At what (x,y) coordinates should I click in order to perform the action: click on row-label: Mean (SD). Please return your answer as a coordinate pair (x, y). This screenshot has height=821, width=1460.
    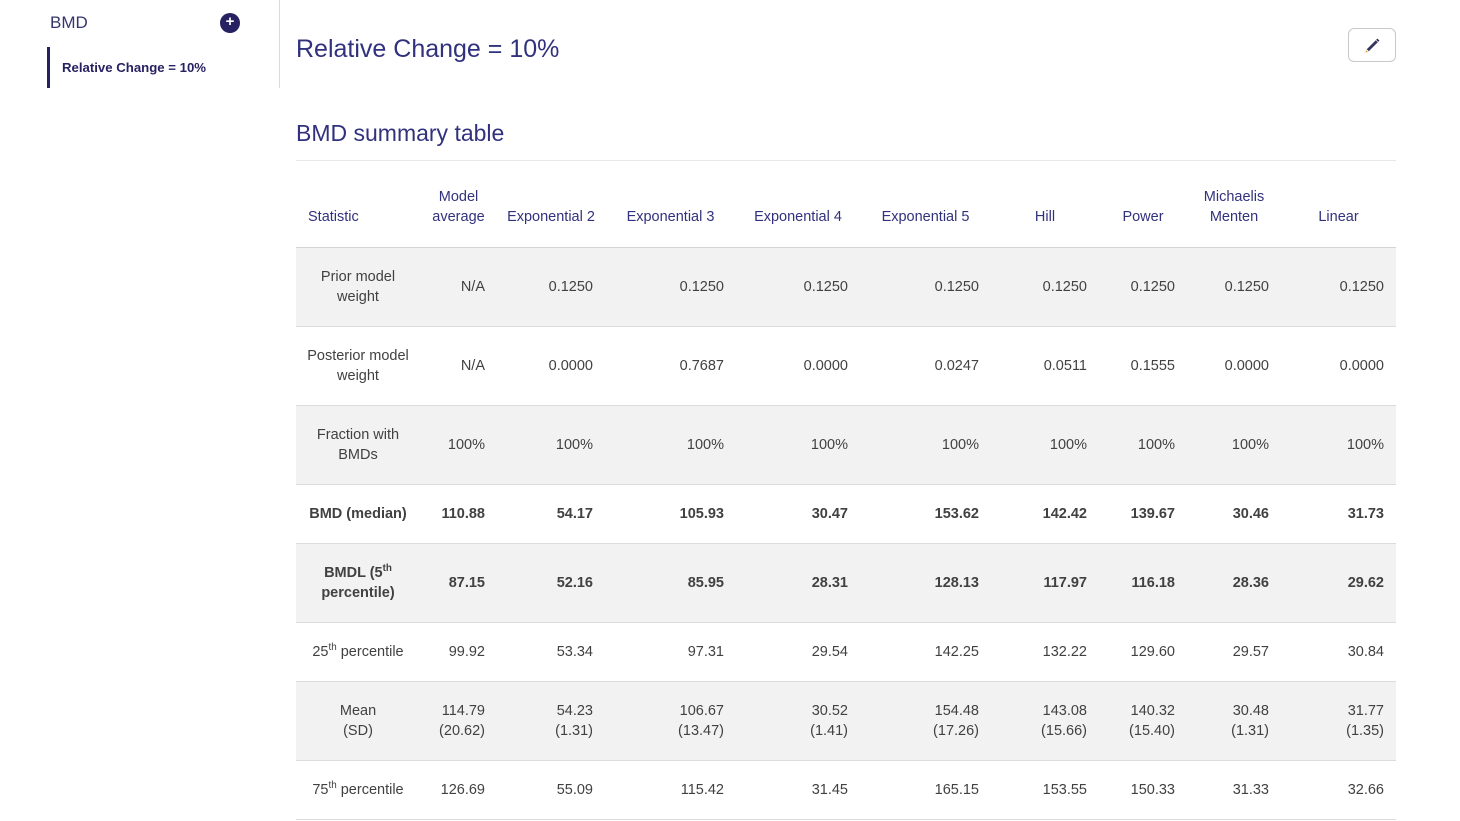
    Looking at the image, I should click on (358, 721).